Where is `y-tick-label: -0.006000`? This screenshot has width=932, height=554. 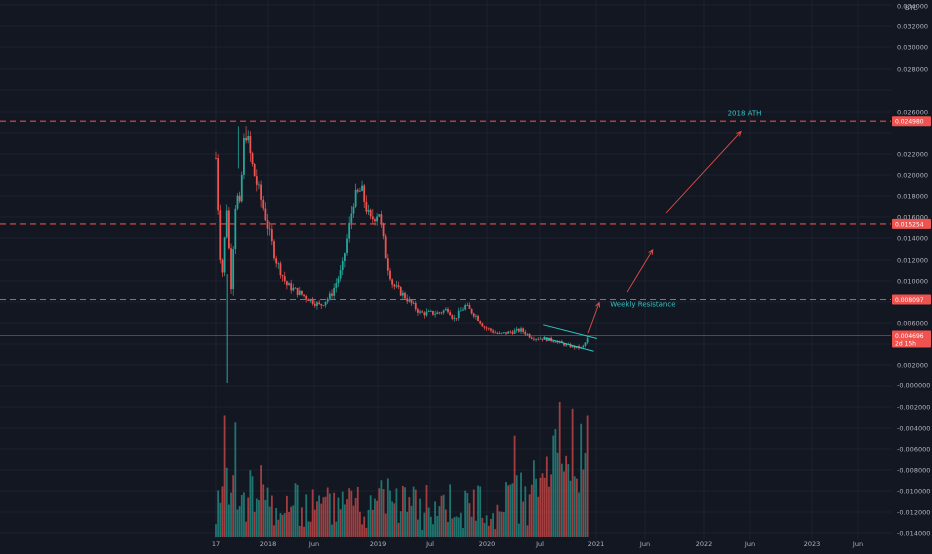 y-tick-label: -0.006000 is located at coordinates (913, 450).